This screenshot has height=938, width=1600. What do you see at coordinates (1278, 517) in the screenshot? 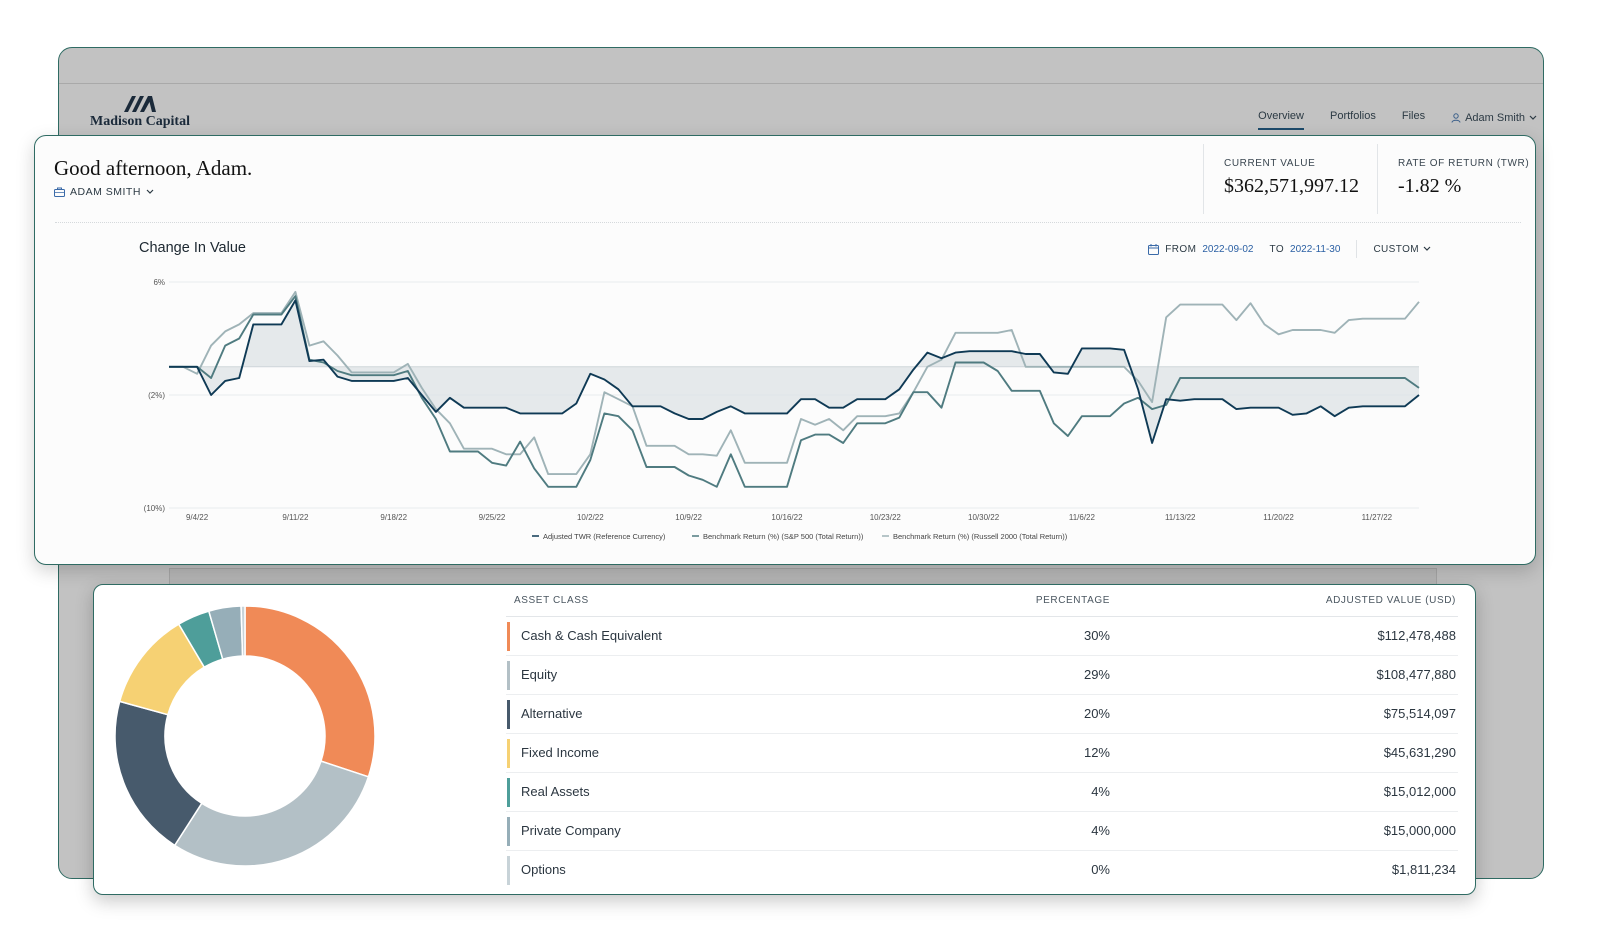
I see `x-tick-label: 11/20/22` at bounding box center [1278, 517].